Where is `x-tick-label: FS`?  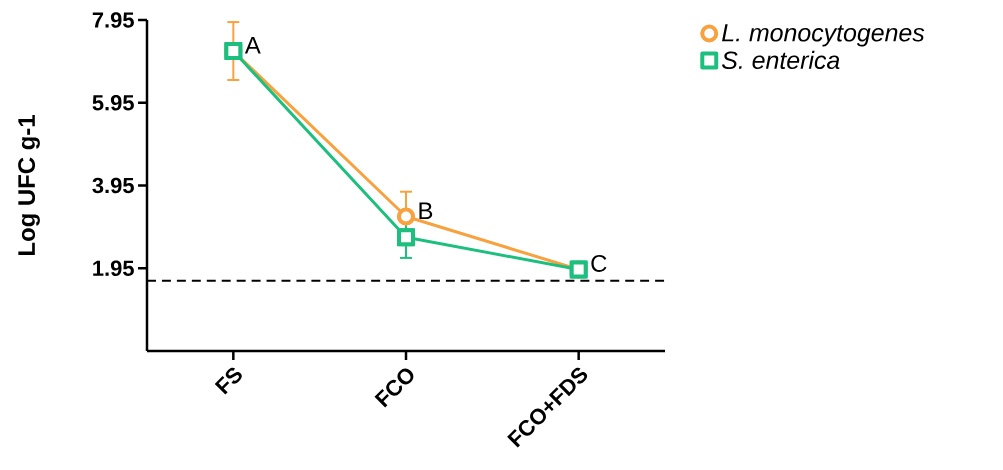
x-tick-label: FS is located at coordinates (228, 381).